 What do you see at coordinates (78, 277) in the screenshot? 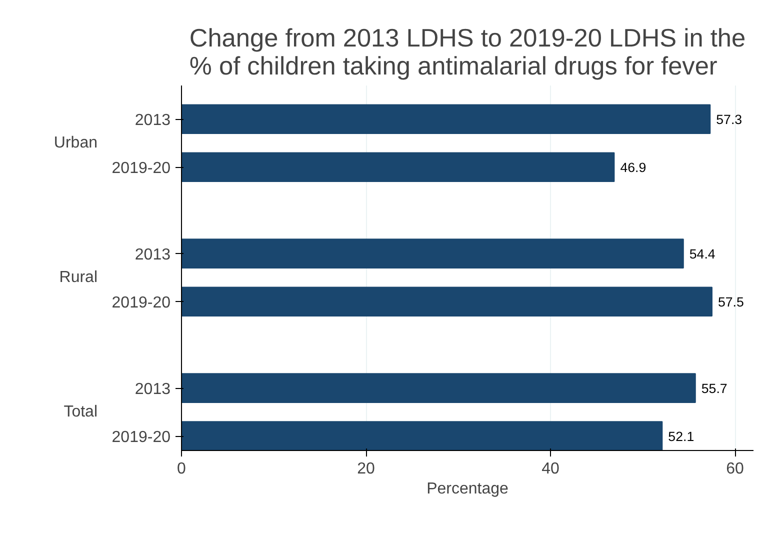
I see `text: Rural` at bounding box center [78, 277].